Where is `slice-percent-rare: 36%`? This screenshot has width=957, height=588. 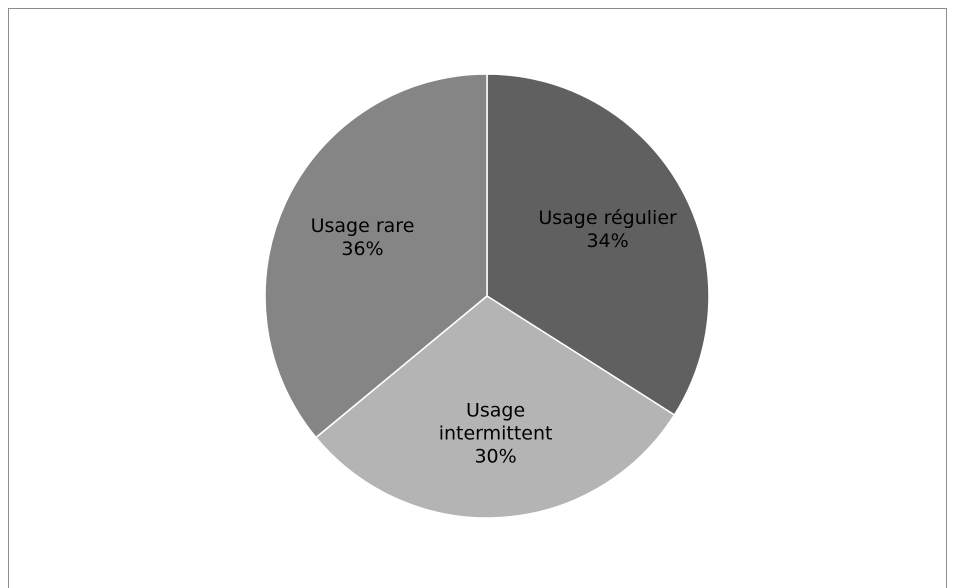
slice-percent-rare: 36% is located at coordinates (362, 249).